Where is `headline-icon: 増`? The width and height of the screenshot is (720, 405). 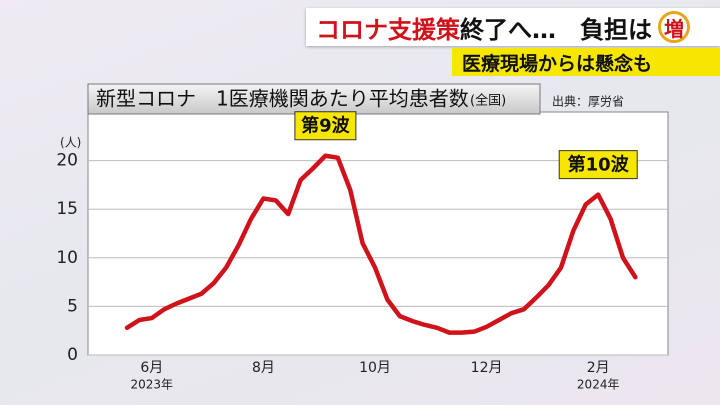
headline-icon: 増 is located at coordinates (674, 27).